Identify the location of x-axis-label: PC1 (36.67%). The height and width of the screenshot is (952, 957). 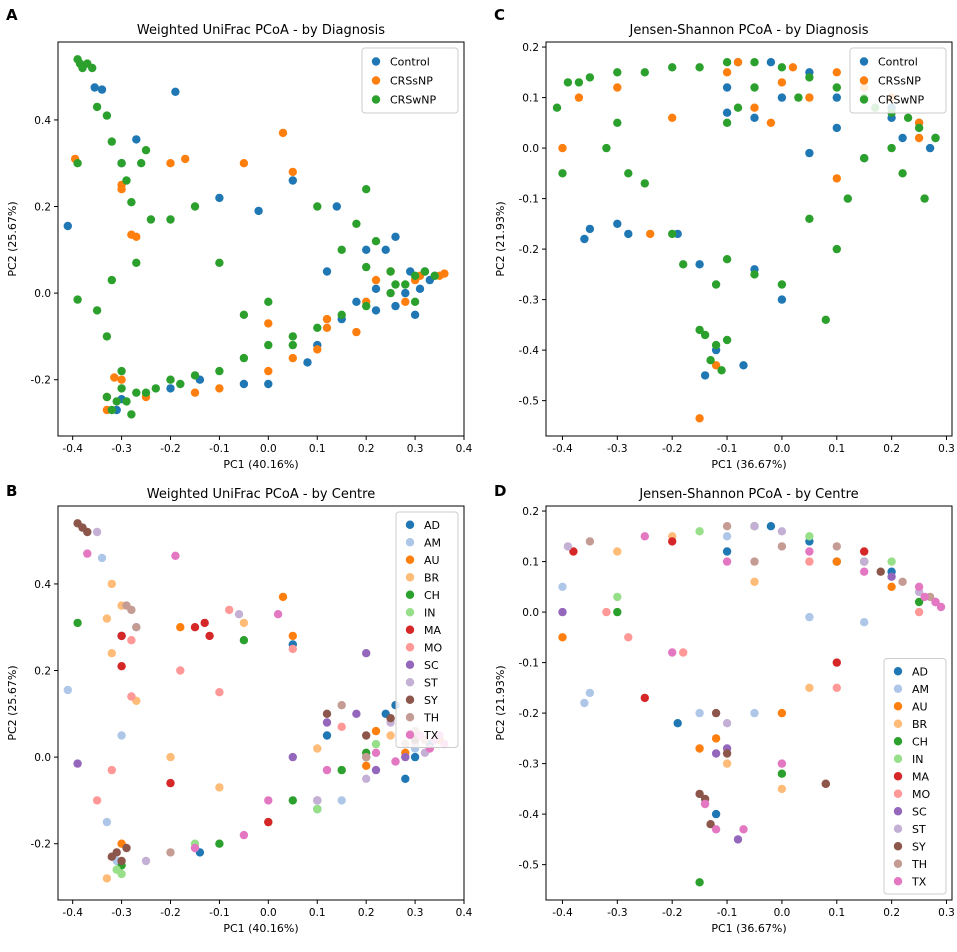
(748, 464).